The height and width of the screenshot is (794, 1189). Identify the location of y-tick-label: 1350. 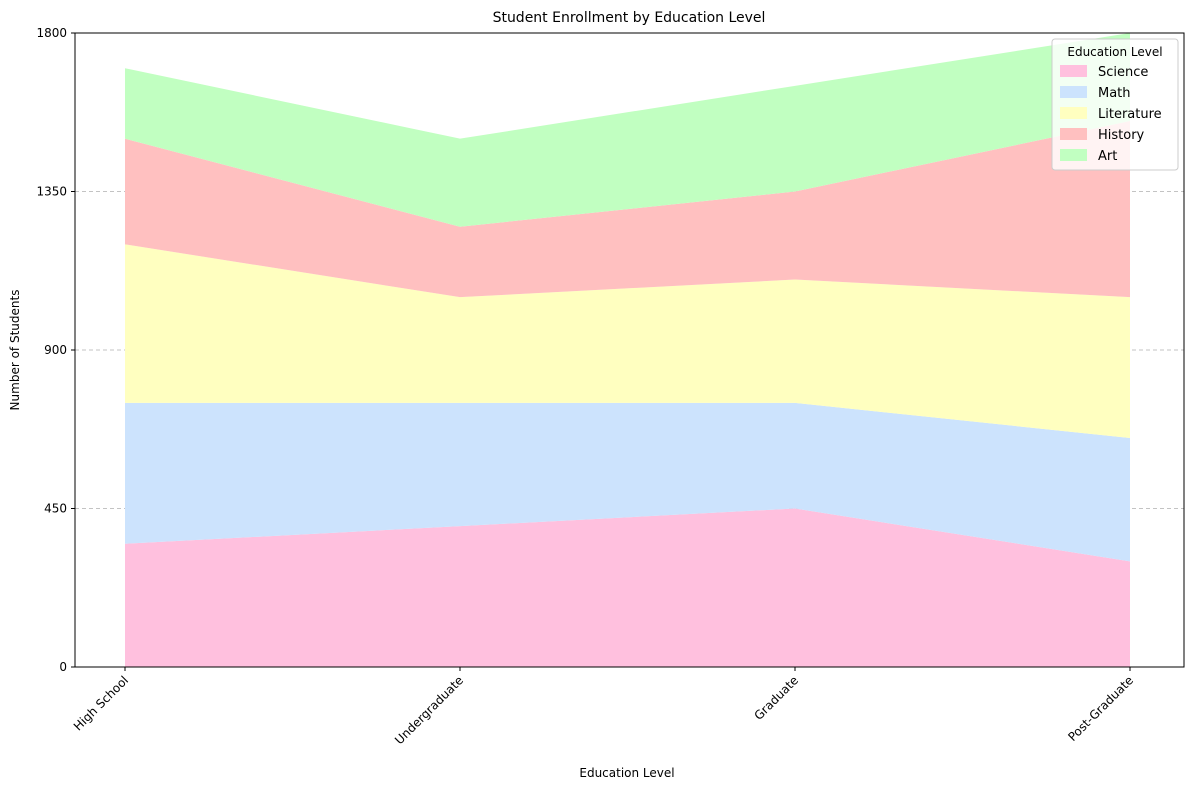
(51, 192).